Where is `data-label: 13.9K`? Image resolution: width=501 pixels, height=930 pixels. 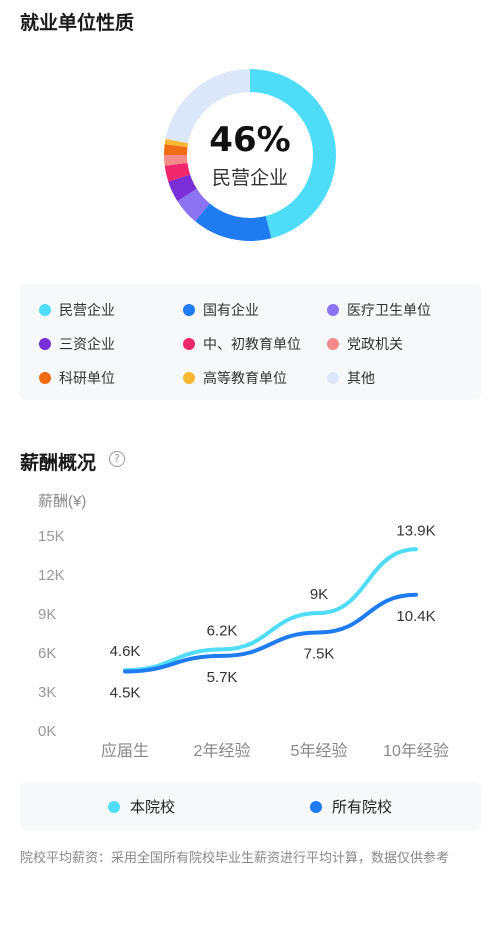
data-label: 13.9K is located at coordinates (415, 530).